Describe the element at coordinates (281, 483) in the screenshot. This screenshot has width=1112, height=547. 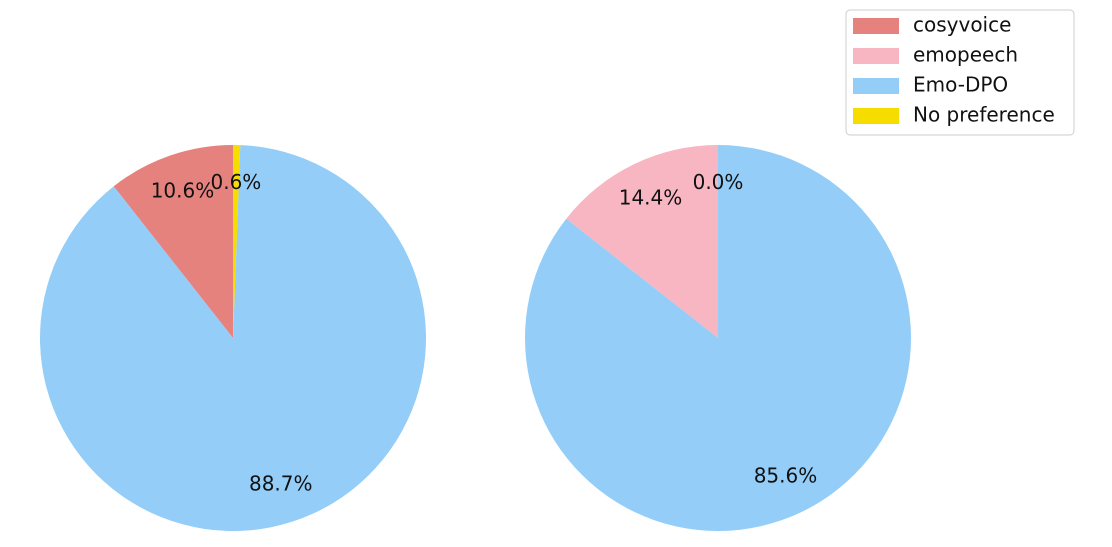
I see `slice-label: 88.7%` at that location.